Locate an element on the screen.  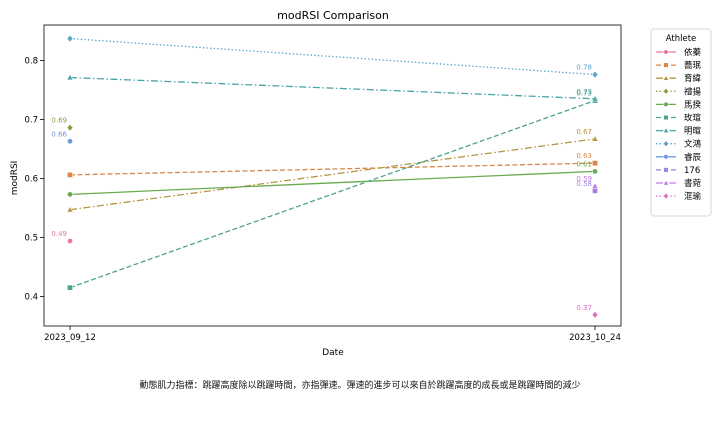
data-label: 0.69 is located at coordinates (59, 121).